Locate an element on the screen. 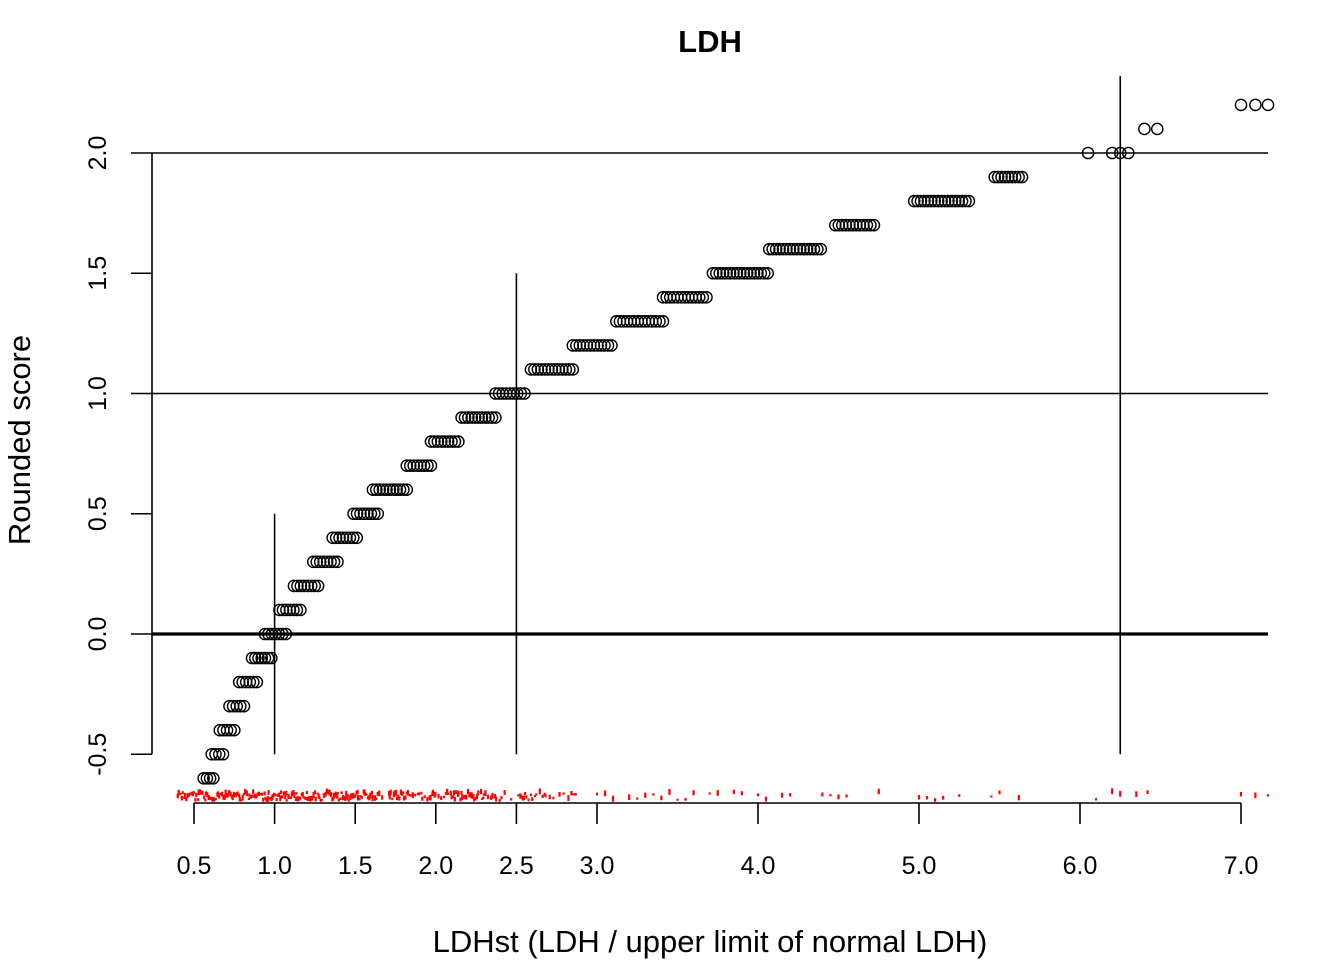 Image resolution: width=1344 pixels, height=960 pixels. x-tick-label-1: 1.0 is located at coordinates (274, 866).